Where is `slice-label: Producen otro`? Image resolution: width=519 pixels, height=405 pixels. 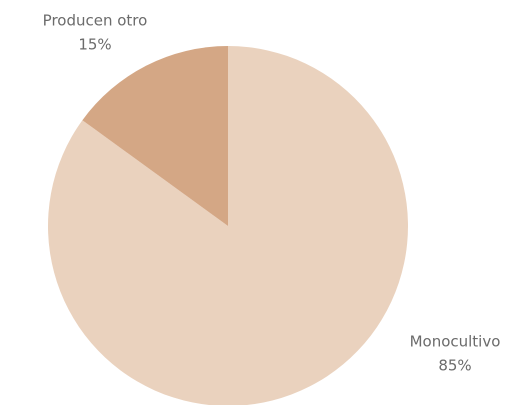 slice-label: Producen otro is located at coordinates (95, 21).